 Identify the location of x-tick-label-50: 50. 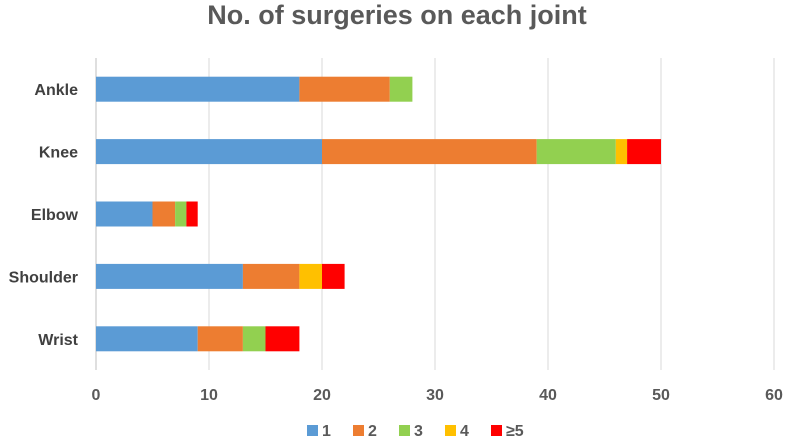
(661, 395).